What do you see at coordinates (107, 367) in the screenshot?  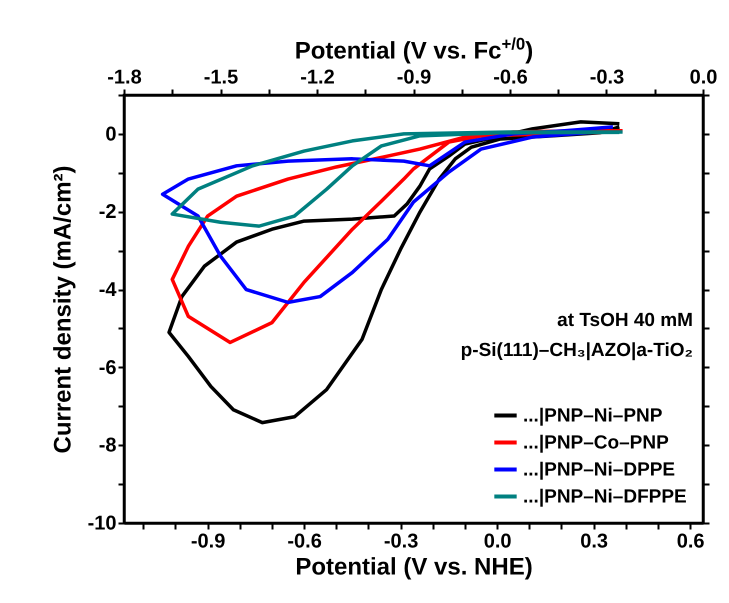 I see `y-tick-label: -6` at bounding box center [107, 367].